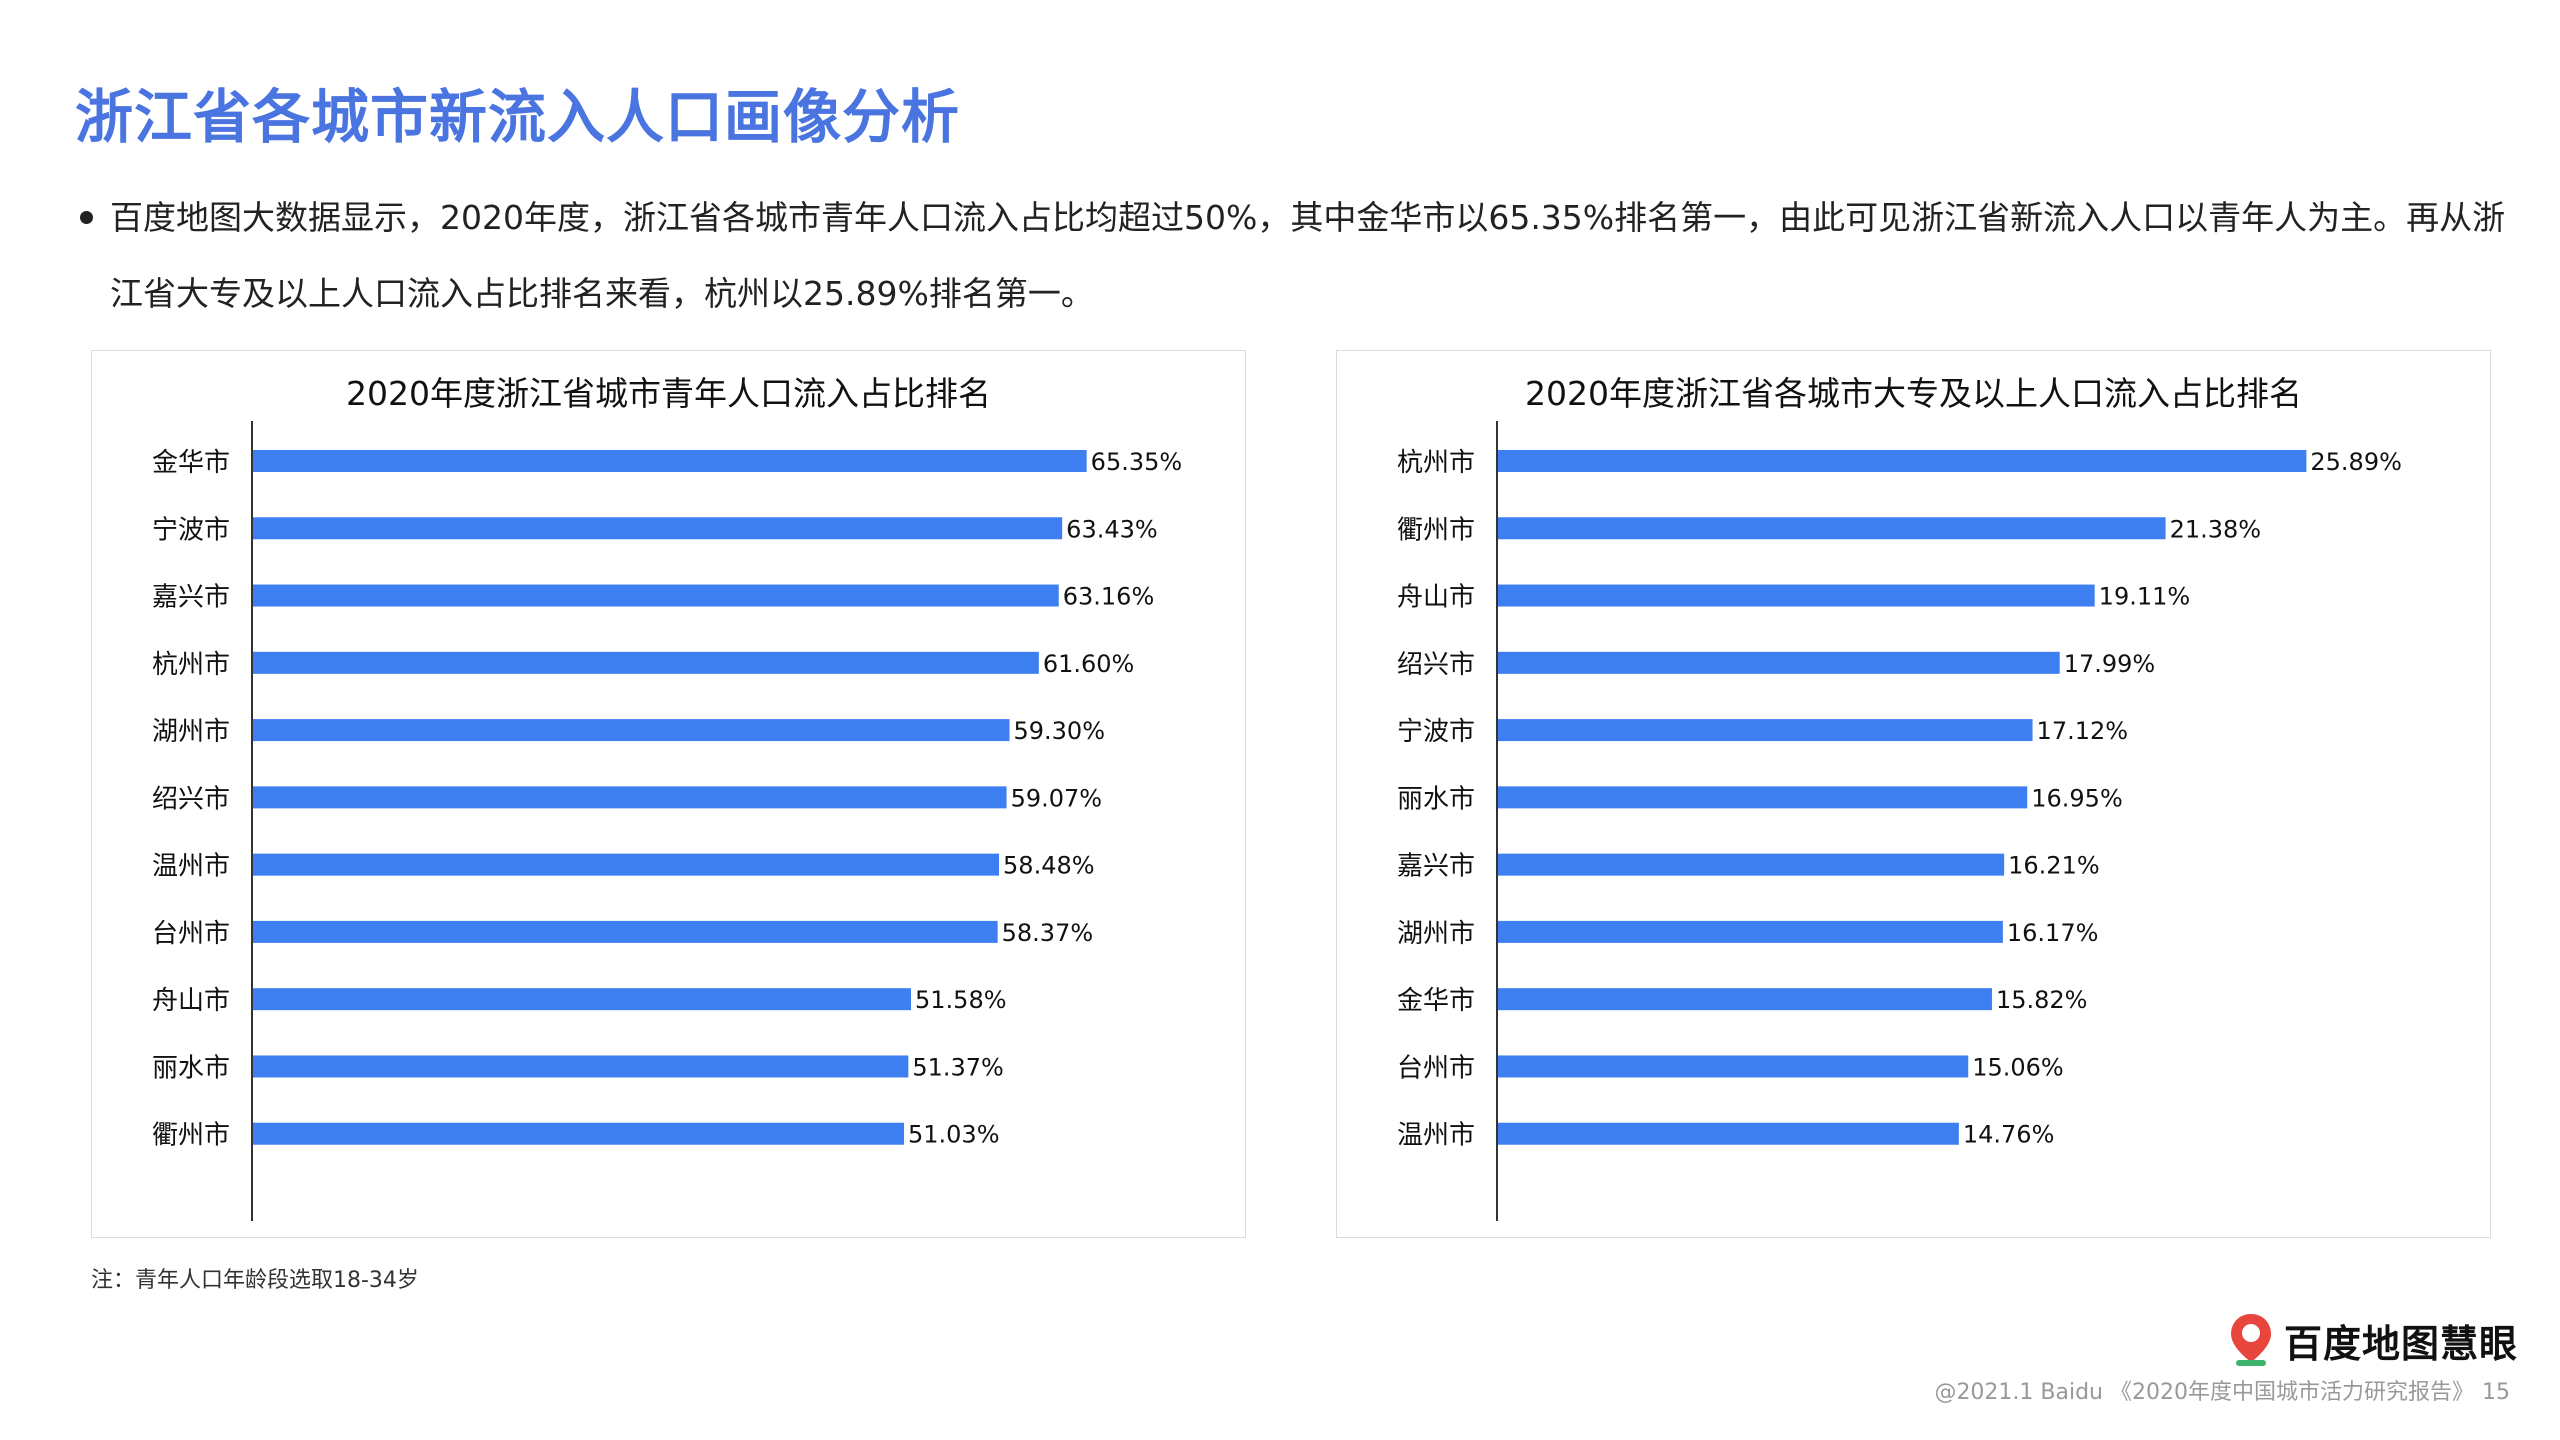 The height and width of the screenshot is (1440, 2560). Describe the element at coordinates (2401, 1343) in the screenshot. I see `logo-text: 百度地图慧眼` at that location.